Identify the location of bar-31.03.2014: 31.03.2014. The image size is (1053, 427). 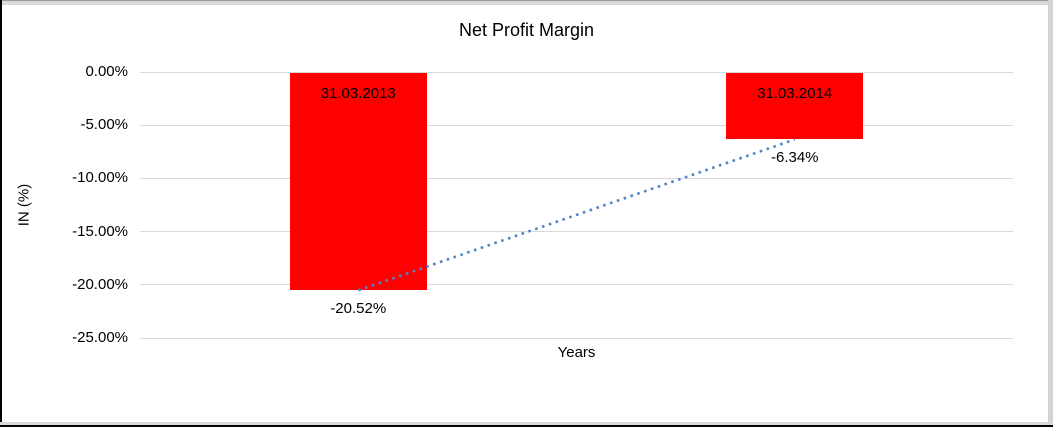
(795, 106).